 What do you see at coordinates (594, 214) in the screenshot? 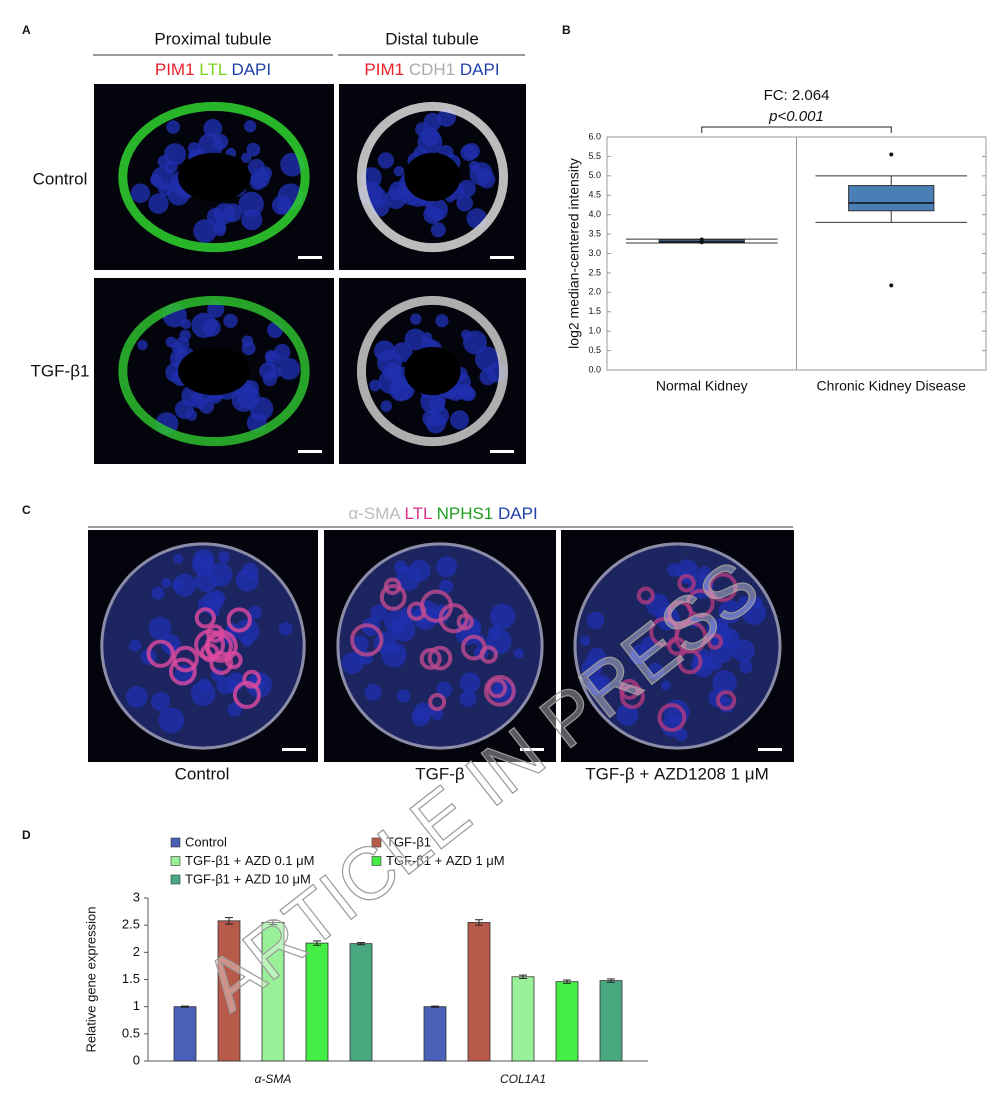
I see `y-tick-label: 4.0` at bounding box center [594, 214].